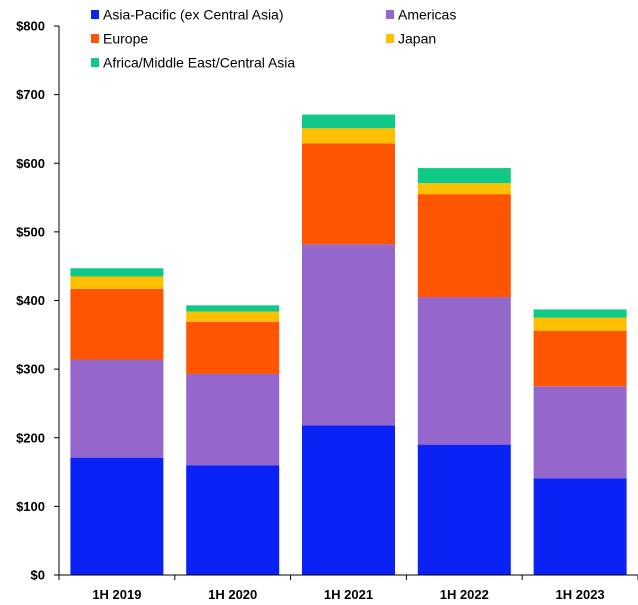 This screenshot has width=638, height=605. Describe the element at coordinates (417, 39) in the screenshot. I see `legend-label: Japan` at that location.